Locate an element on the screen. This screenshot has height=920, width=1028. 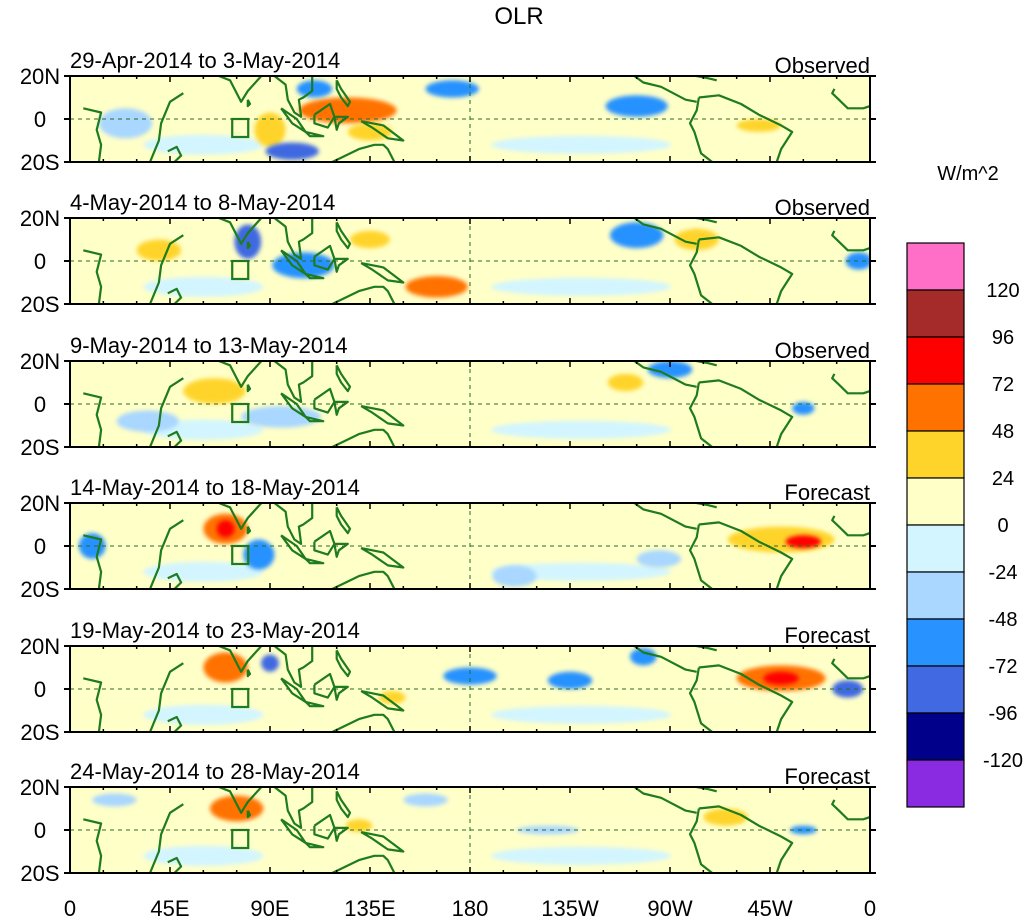
colorbar: 120 96 72 48 24 0 -24 -48 -72 -96 -120 is located at coordinates (964, 525).